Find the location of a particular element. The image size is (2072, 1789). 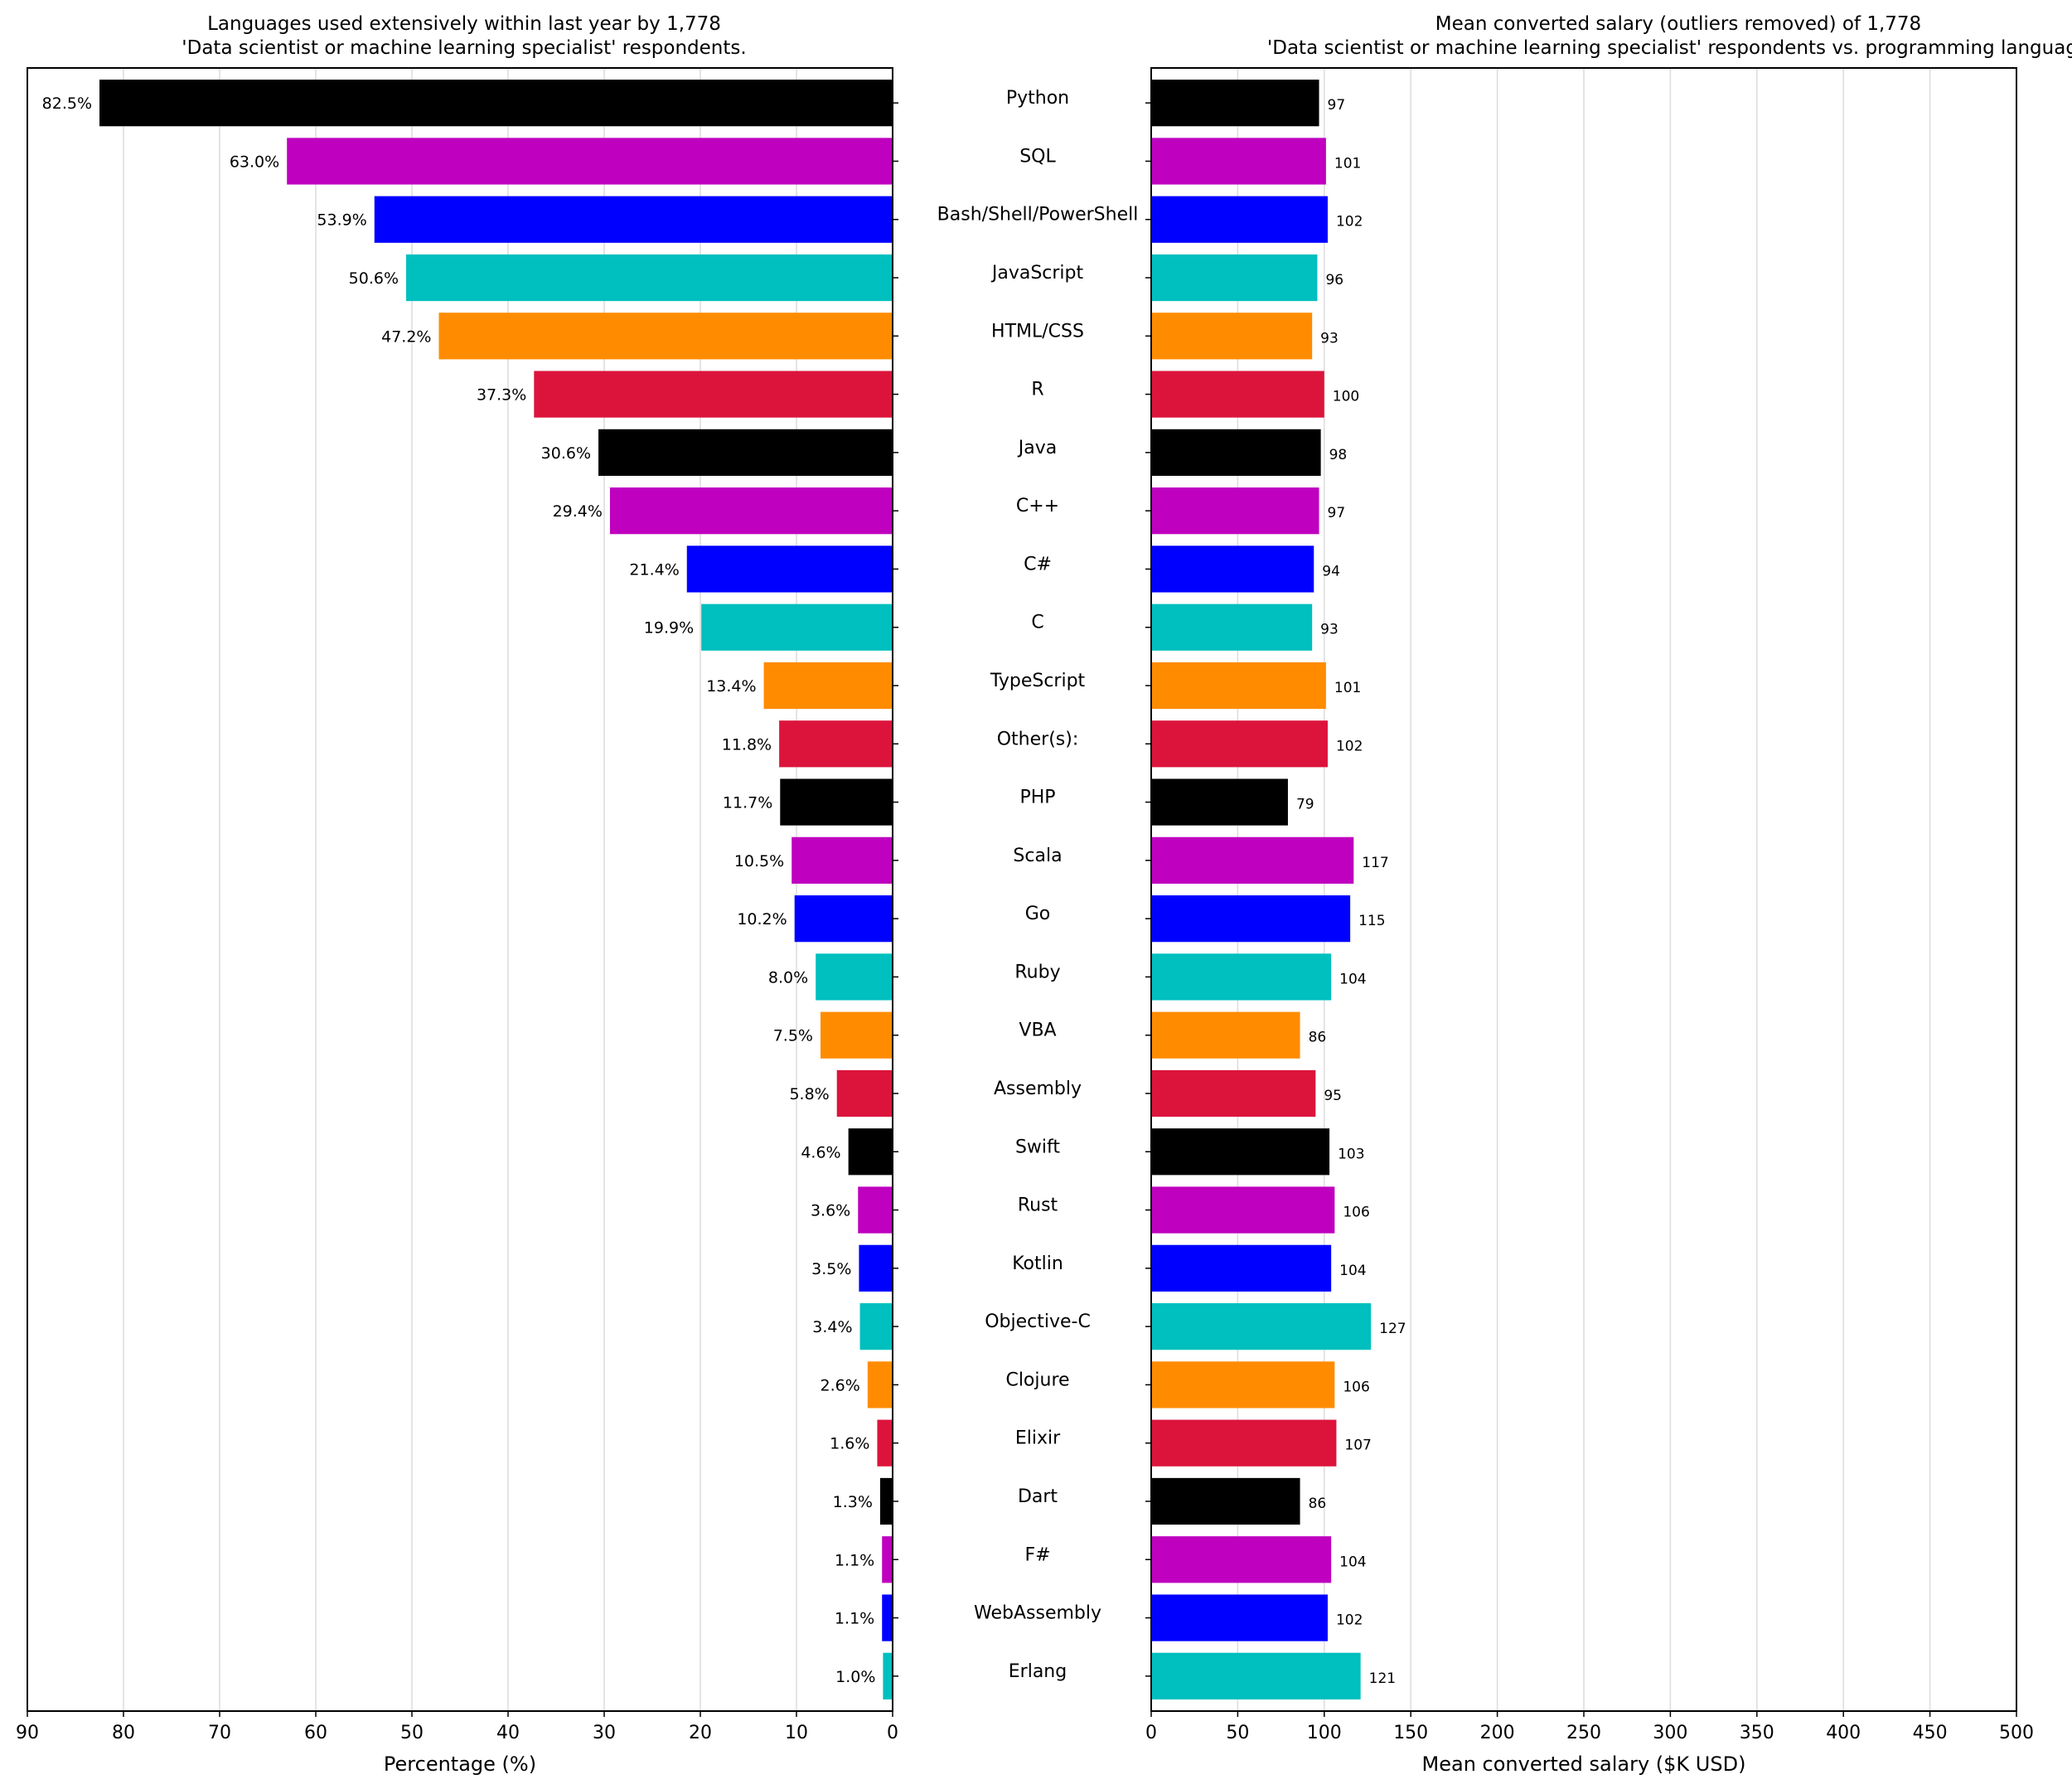

left-x-axis-title: Percentage (%) is located at coordinates (460, 1764).